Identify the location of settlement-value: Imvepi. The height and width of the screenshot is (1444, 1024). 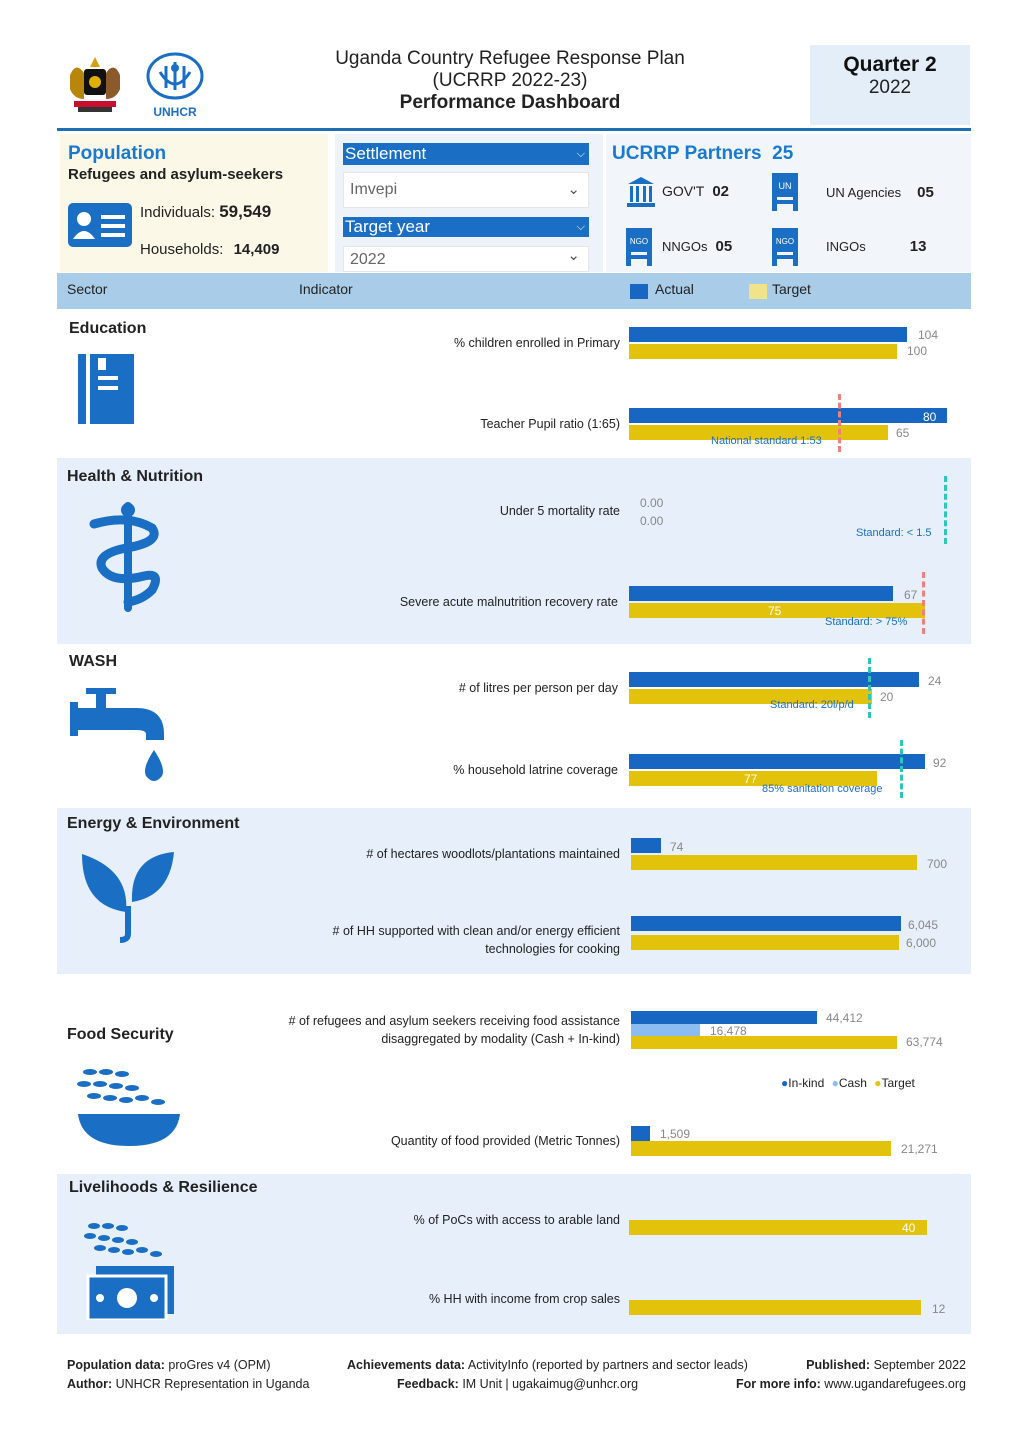
(374, 189).